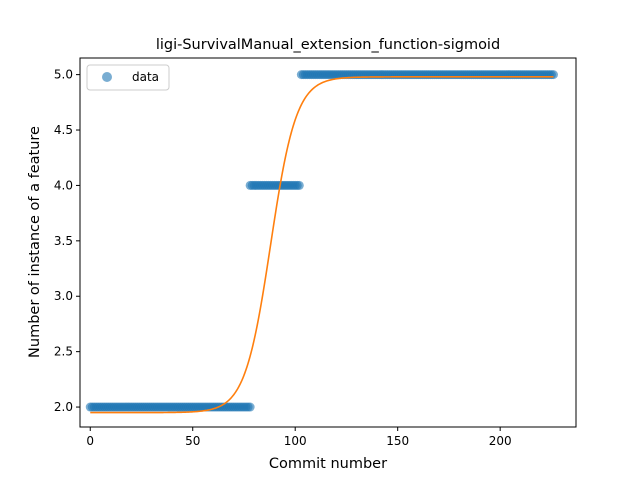 Image resolution: width=640 pixels, height=480 pixels. Describe the element at coordinates (90, 441) in the screenshot. I see `x-tick-label: 0` at that location.